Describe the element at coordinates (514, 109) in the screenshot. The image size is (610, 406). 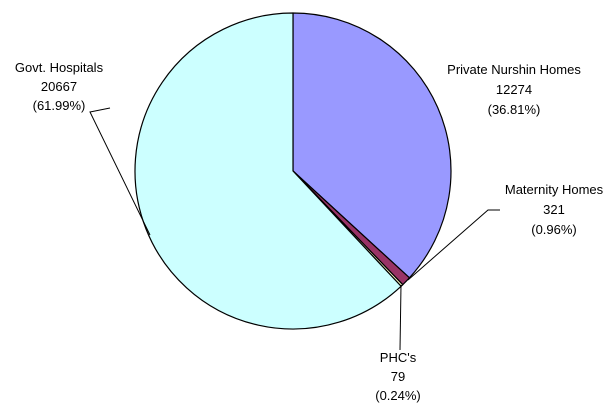
I see `label-private-nurshin-homes-percent: (36.81%)` at that location.